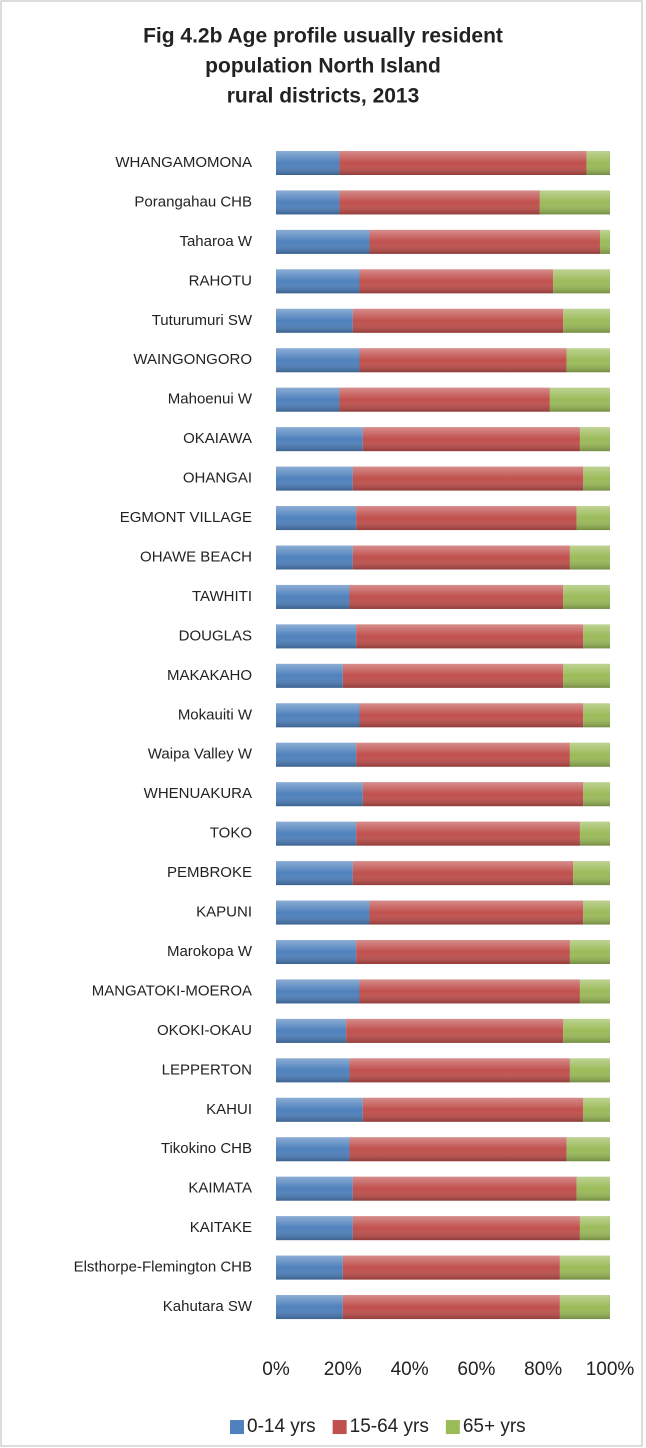  I want to click on x-tick-label: 40%, so click(410, 1369).